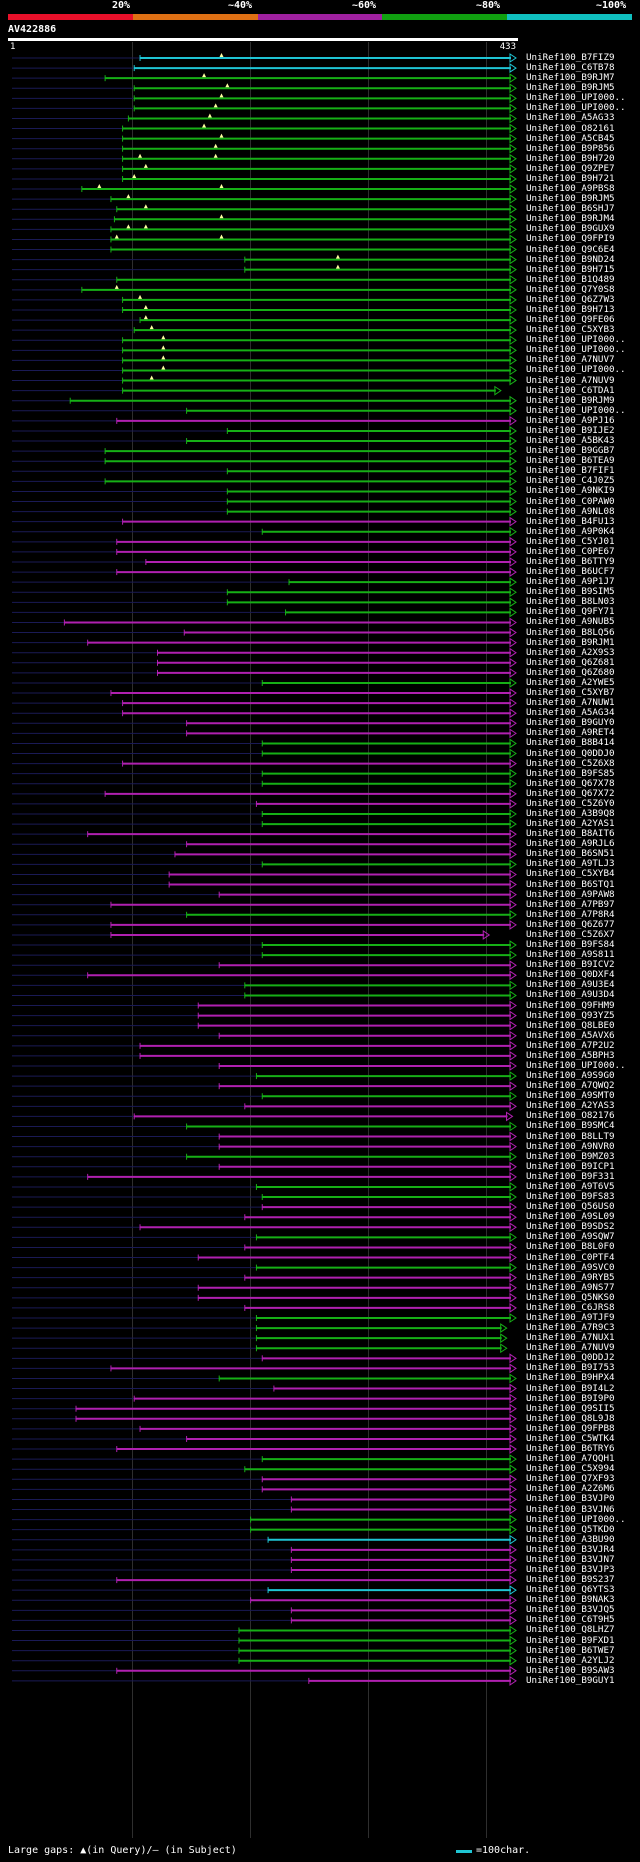  Describe the element at coordinates (570, 1267) in the screenshot. I see `hit-label: UniRef100_A9SVC0` at that location.